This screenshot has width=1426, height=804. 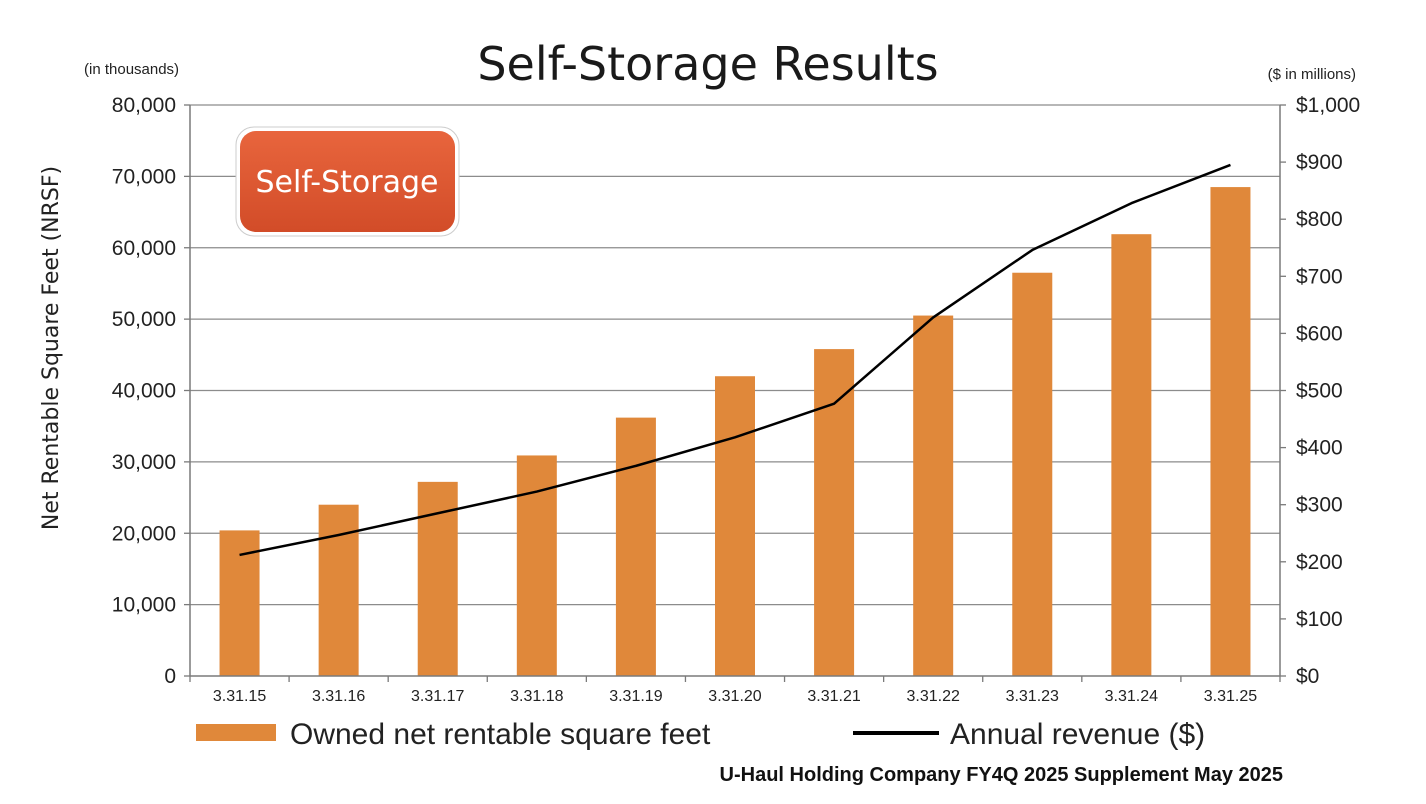 What do you see at coordinates (1319, 505) in the screenshot?
I see `right-tick-label: $300` at bounding box center [1319, 505].